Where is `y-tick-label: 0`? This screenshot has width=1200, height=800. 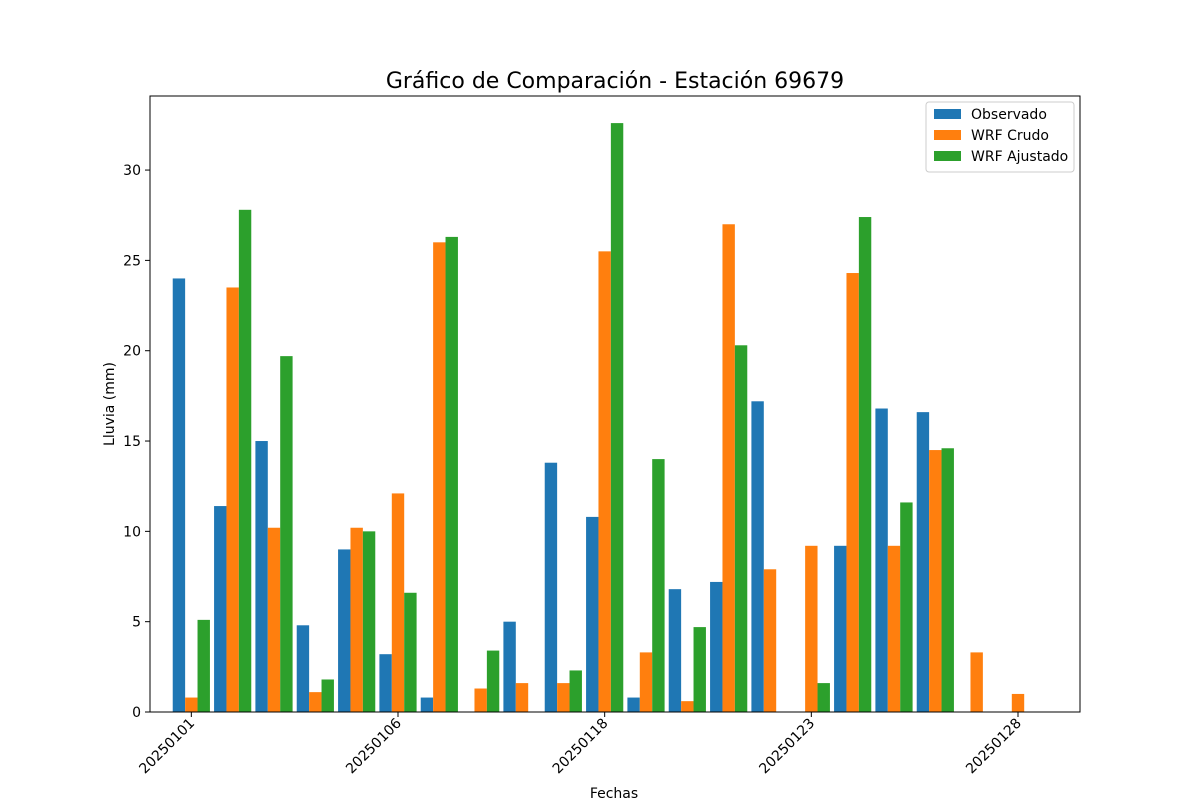 y-tick-label: 0 is located at coordinates (136, 713).